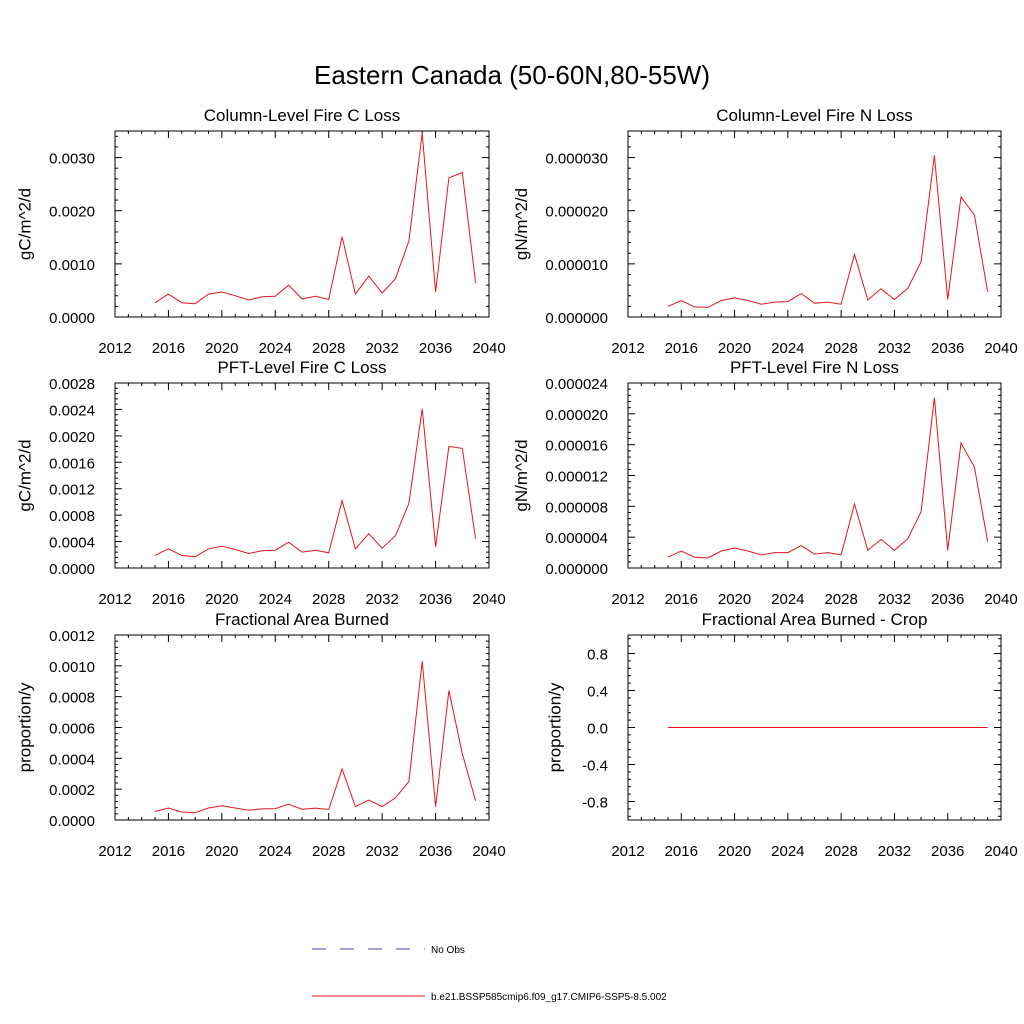 This screenshot has width=1024, height=1024. Describe the element at coordinates (512, 75) in the screenshot. I see `figure-title: Eastern Canada (50-60N,80-55W)` at that location.